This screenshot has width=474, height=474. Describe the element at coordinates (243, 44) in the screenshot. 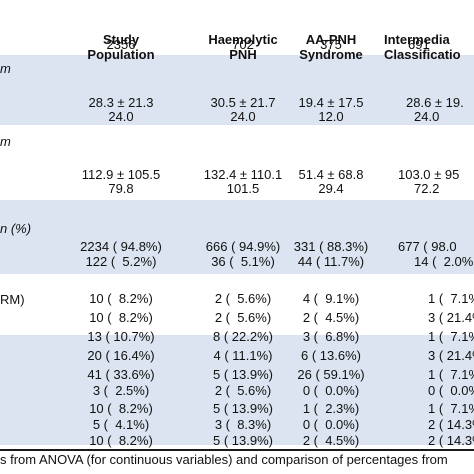

I see `n-haemolytic-pnh: 702` at that location.